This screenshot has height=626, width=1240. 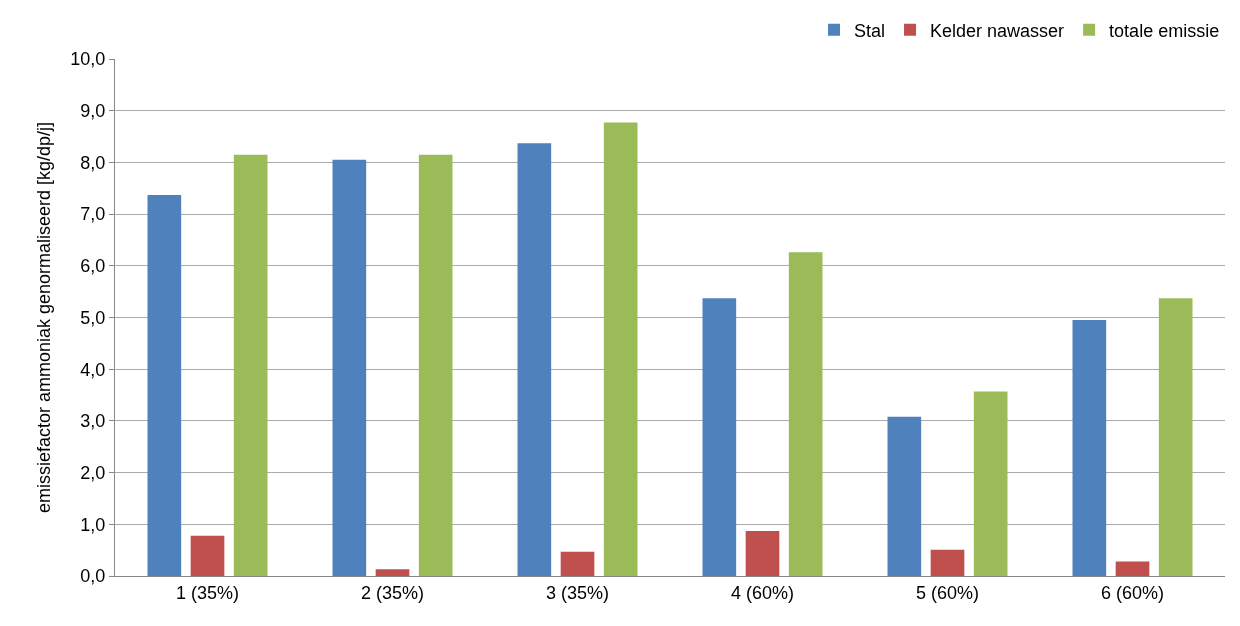 What do you see at coordinates (577, 592) in the screenshot?
I see `x-tick-label: 3 (35%)` at bounding box center [577, 592].